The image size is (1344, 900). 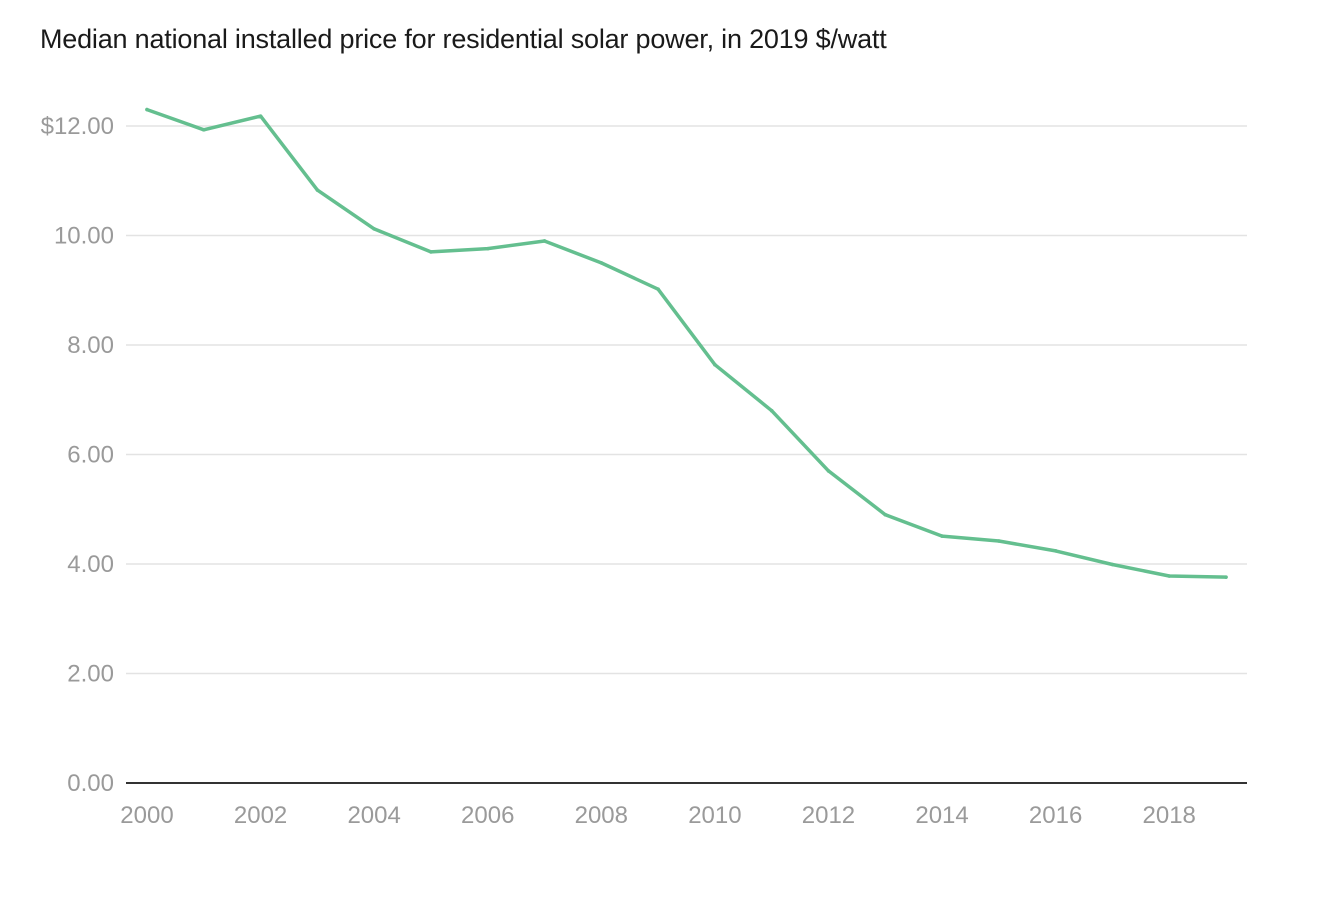 I want to click on y-tick-label: 8.00, so click(x=90, y=345).